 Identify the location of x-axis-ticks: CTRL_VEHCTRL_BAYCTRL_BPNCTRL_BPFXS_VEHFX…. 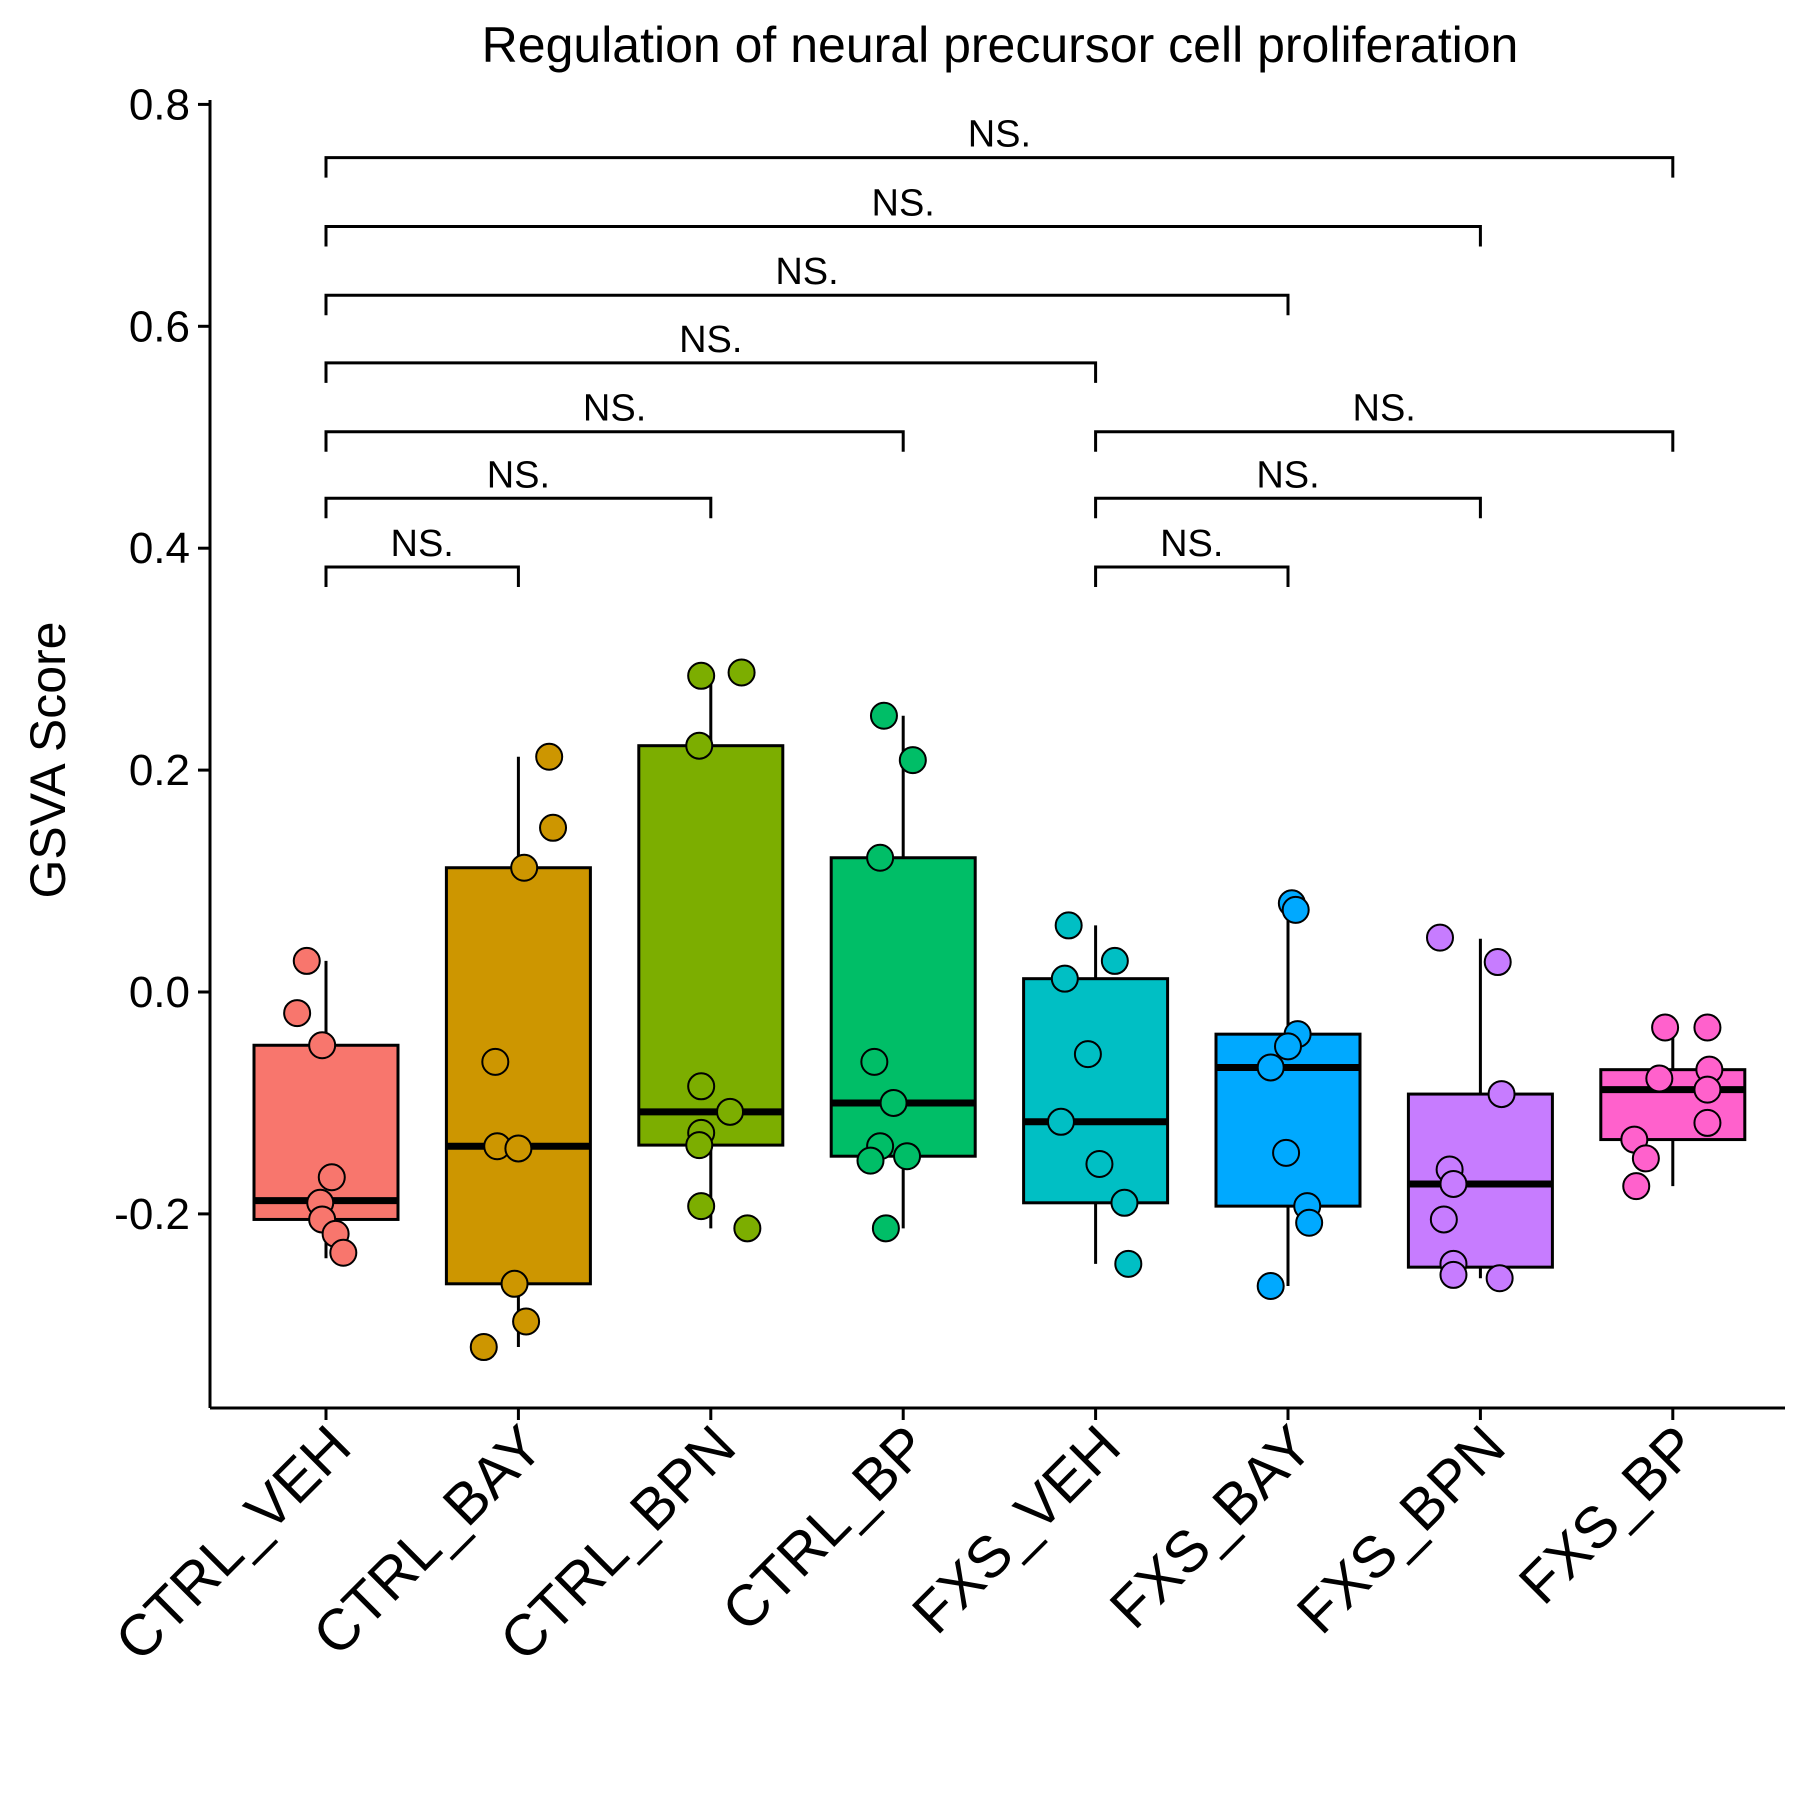
(944, 1539).